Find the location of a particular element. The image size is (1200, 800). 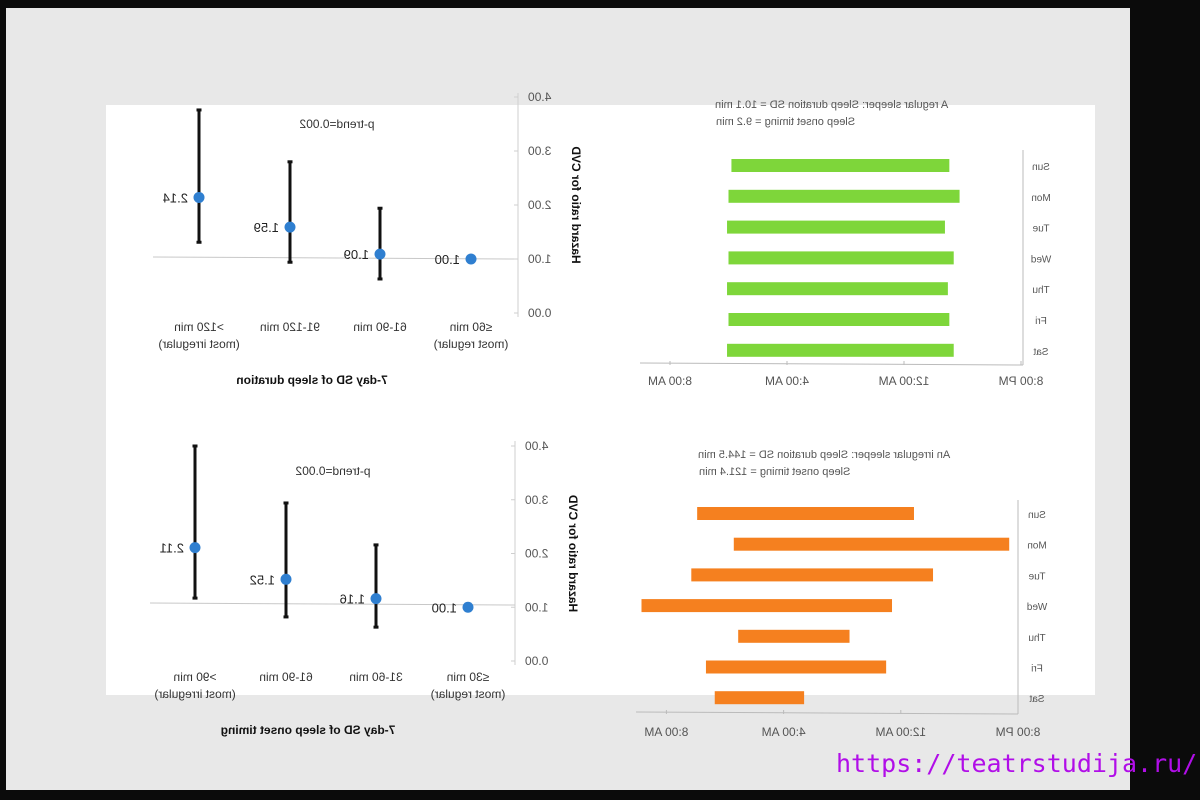

chart-subtitle: Sleep onset timing = 9.2 min is located at coordinates (785, 122).